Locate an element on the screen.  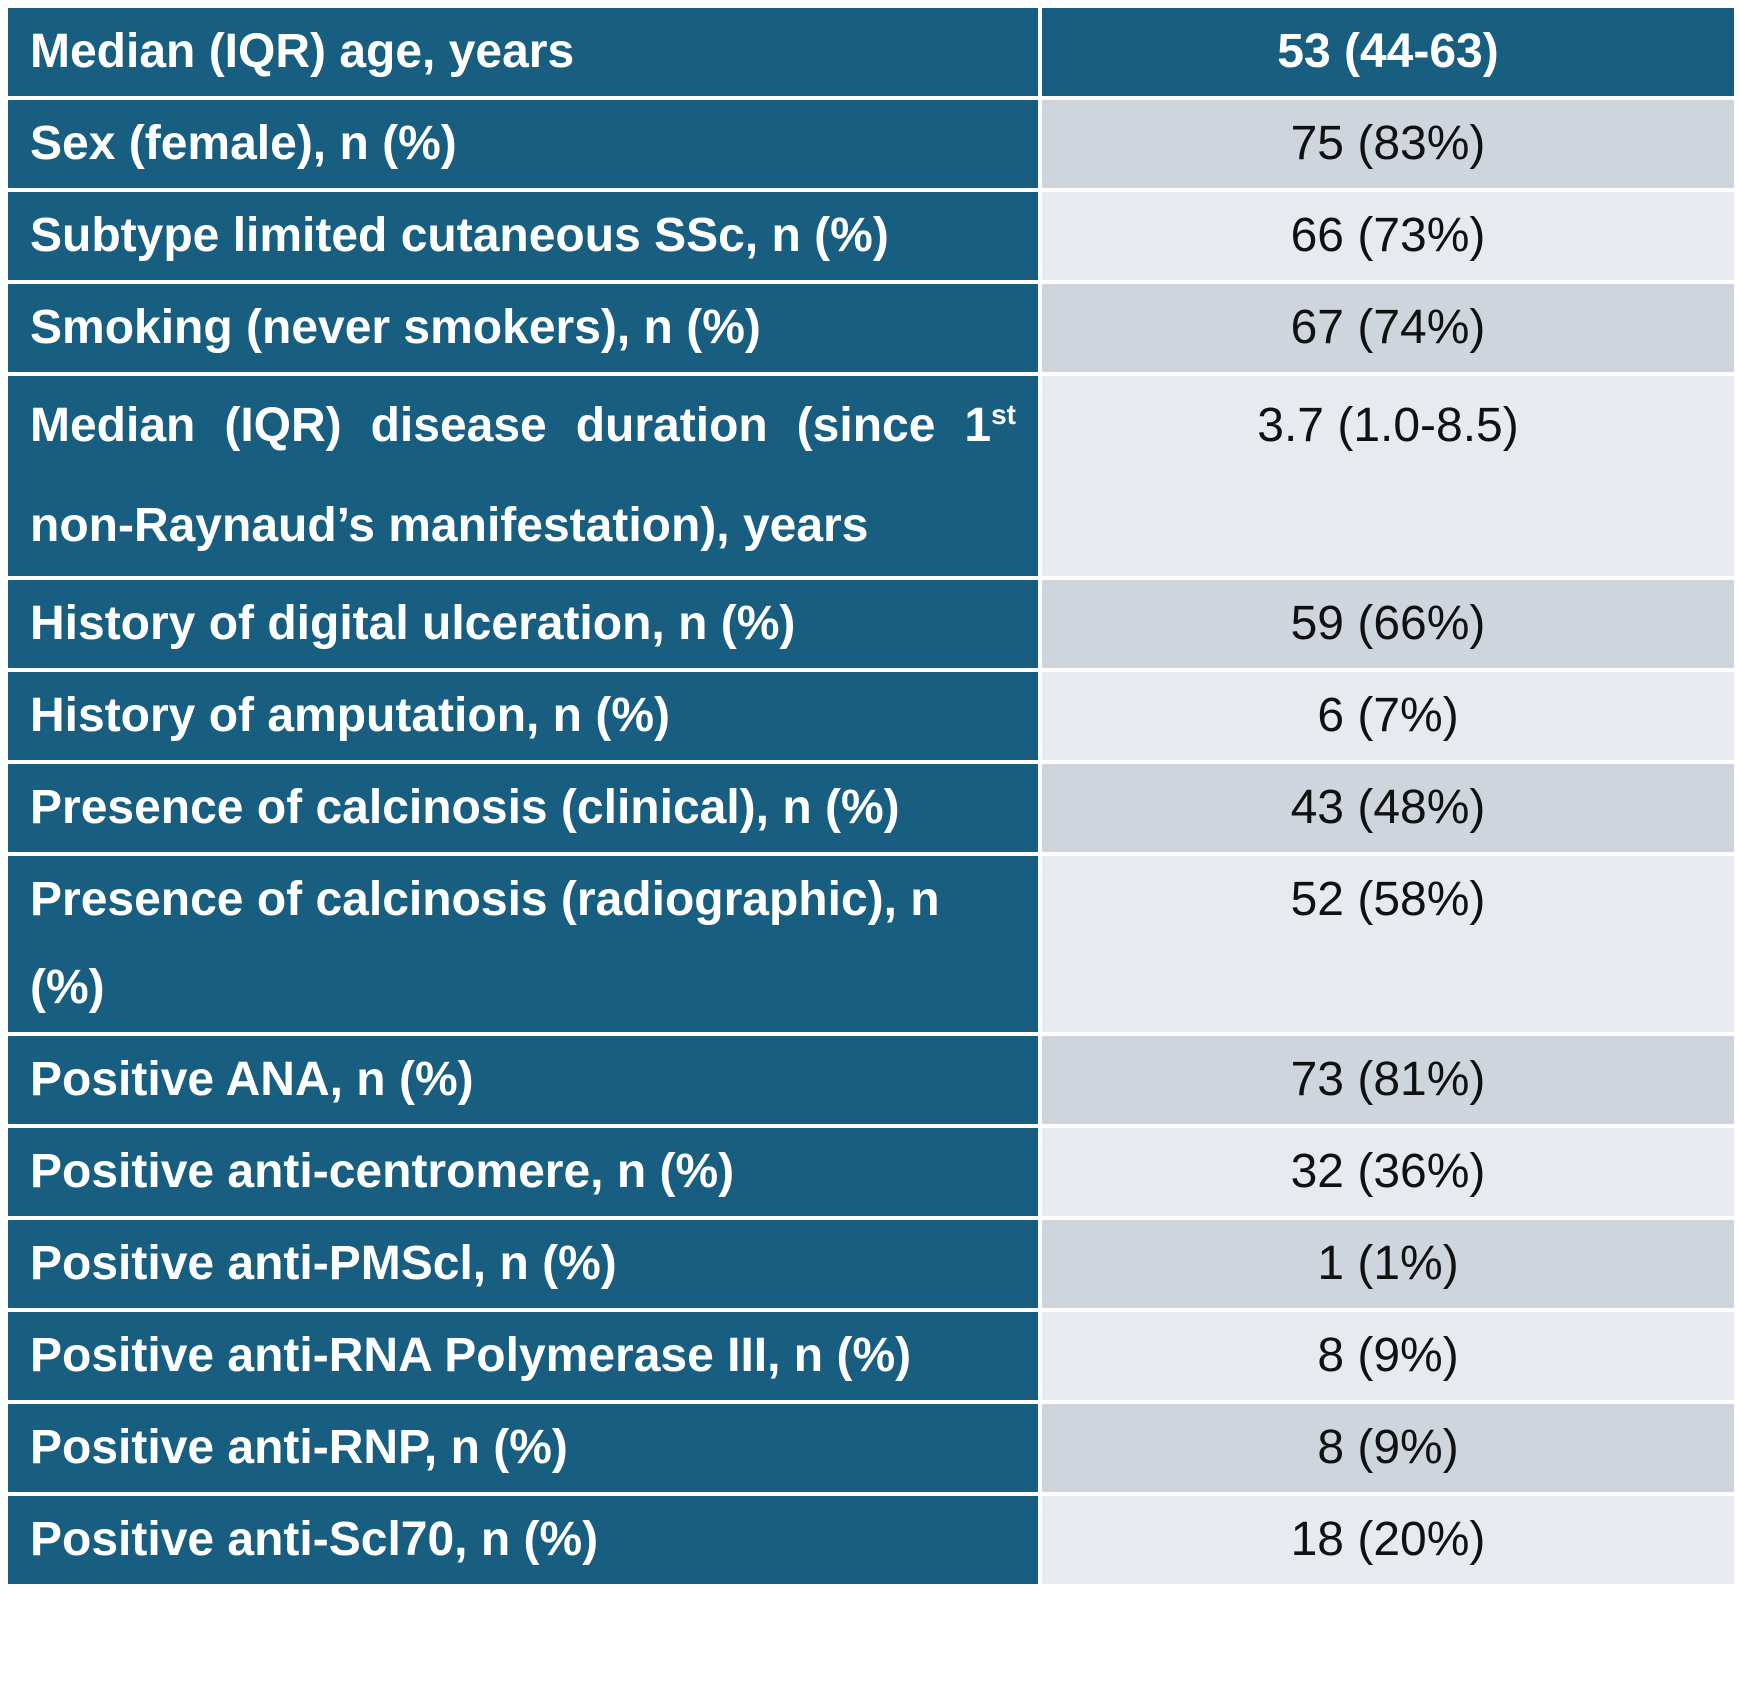
table-row-amputation: History of amputation, n (%) 6 (7%) is located at coordinates (871, 718).